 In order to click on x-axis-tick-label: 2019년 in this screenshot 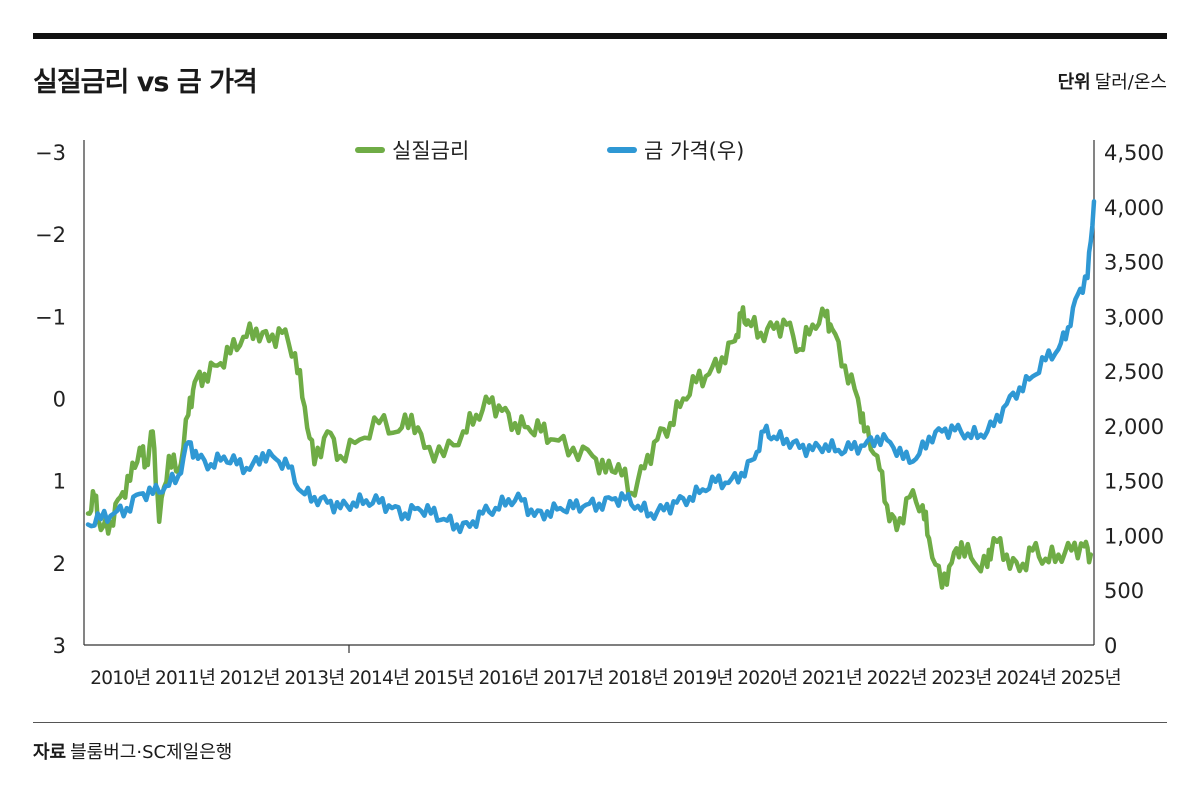, I will do `click(703, 678)`.